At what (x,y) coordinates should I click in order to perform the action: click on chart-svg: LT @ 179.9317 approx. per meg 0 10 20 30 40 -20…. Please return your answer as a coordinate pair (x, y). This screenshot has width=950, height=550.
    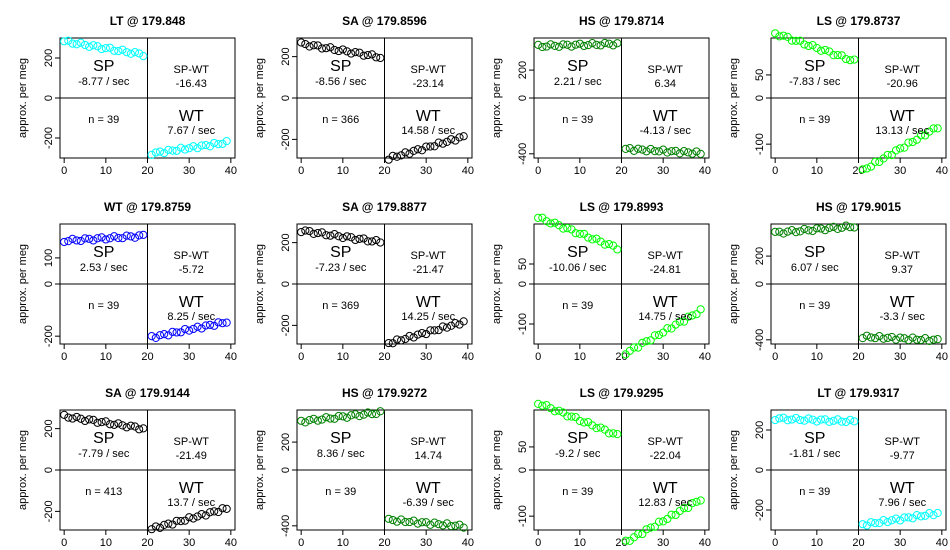
    Looking at the image, I should click on (838, 467).